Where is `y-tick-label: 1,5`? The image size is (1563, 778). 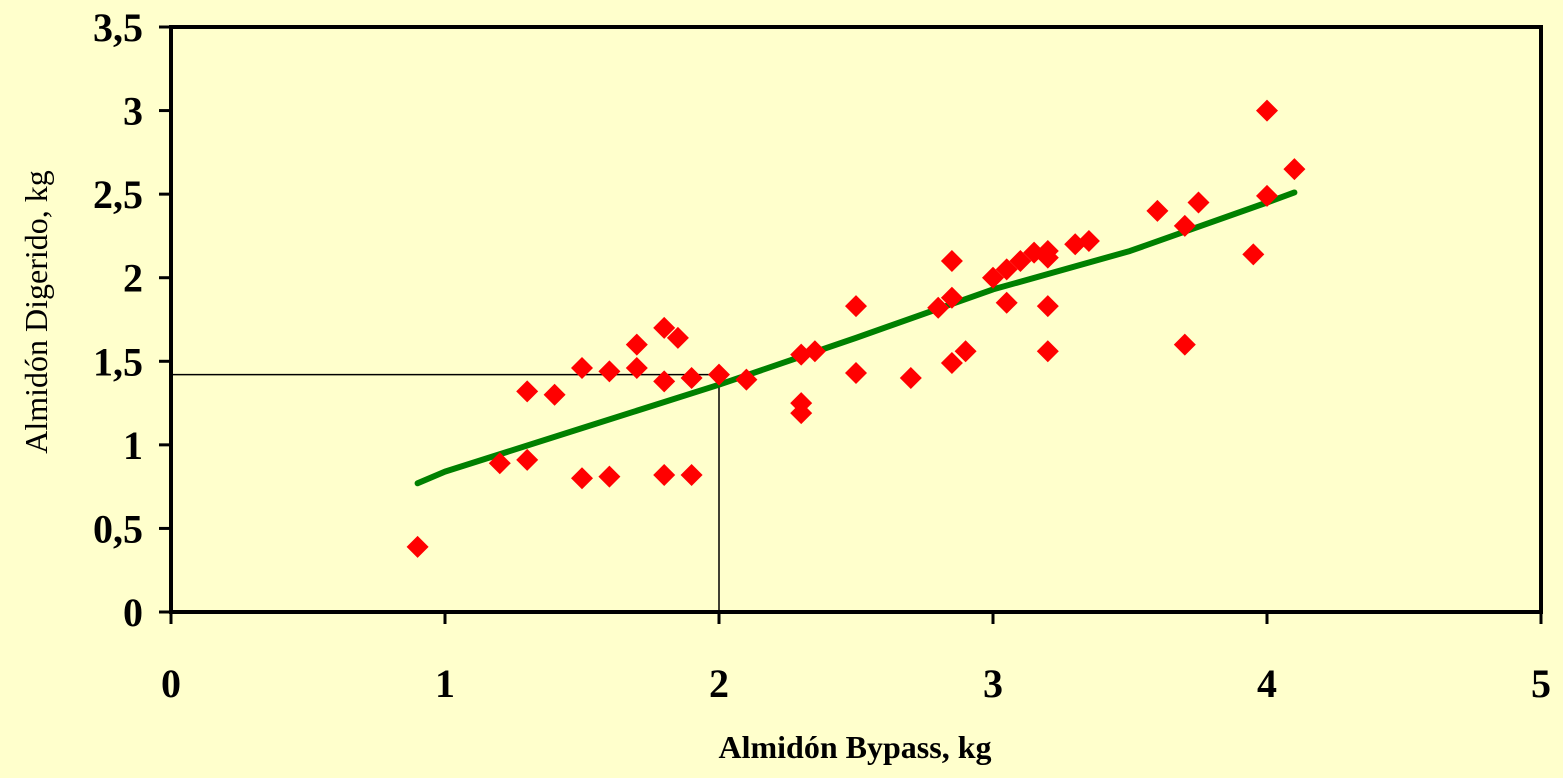 y-tick-label: 1,5 is located at coordinates (118, 361).